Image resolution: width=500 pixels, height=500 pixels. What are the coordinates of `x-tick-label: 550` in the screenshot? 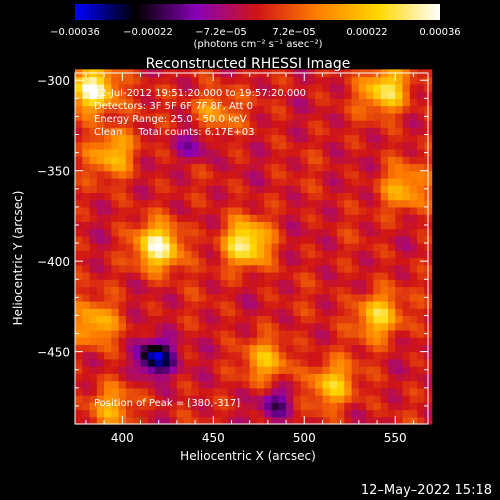 It's located at (395, 438).